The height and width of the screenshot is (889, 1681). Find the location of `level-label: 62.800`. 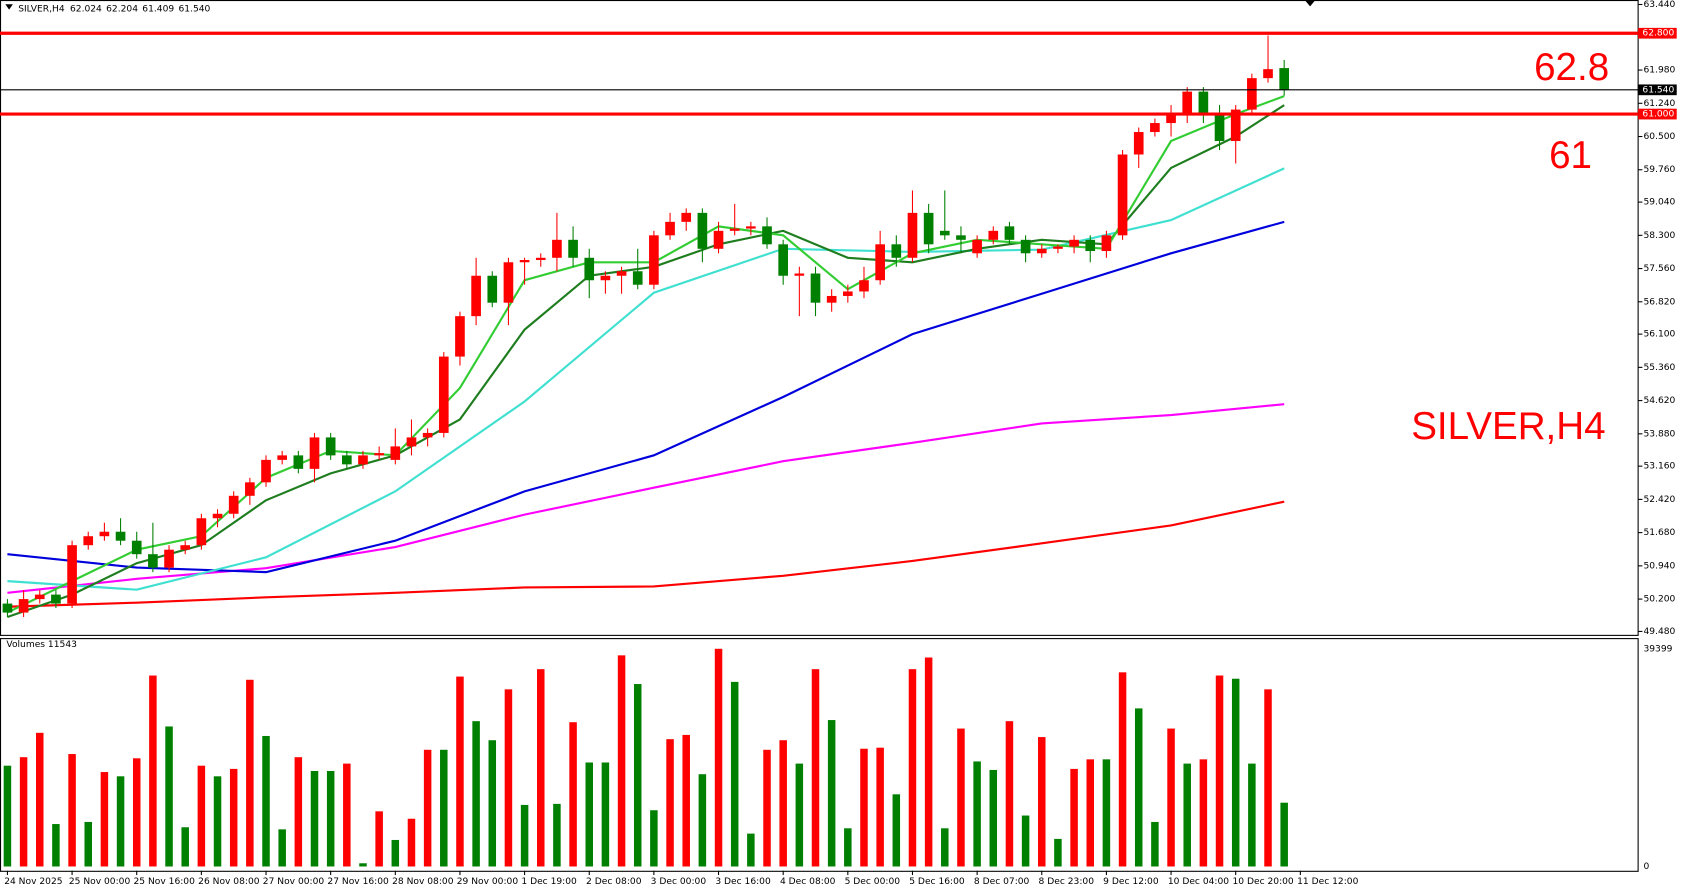

level-label: 62.800 is located at coordinates (1658, 34).